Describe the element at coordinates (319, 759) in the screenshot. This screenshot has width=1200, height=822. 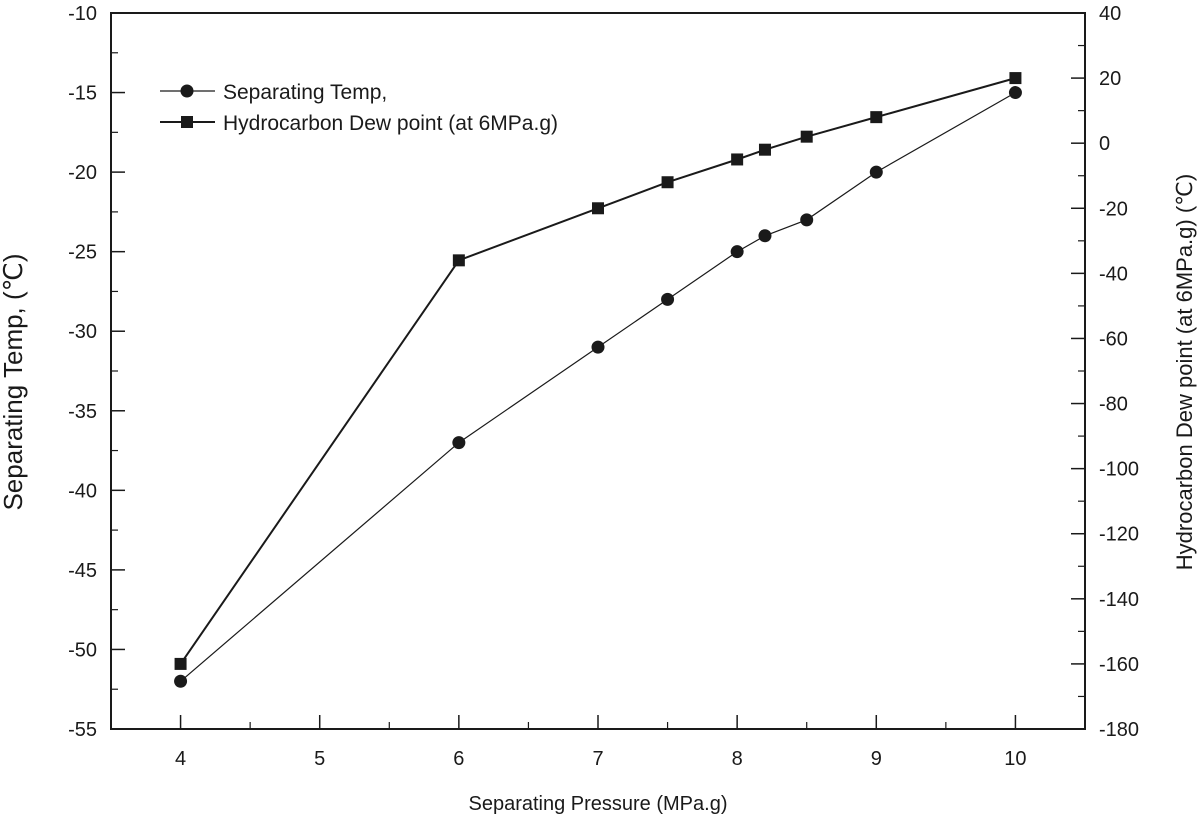
I see `x-tick-label: 5` at that location.